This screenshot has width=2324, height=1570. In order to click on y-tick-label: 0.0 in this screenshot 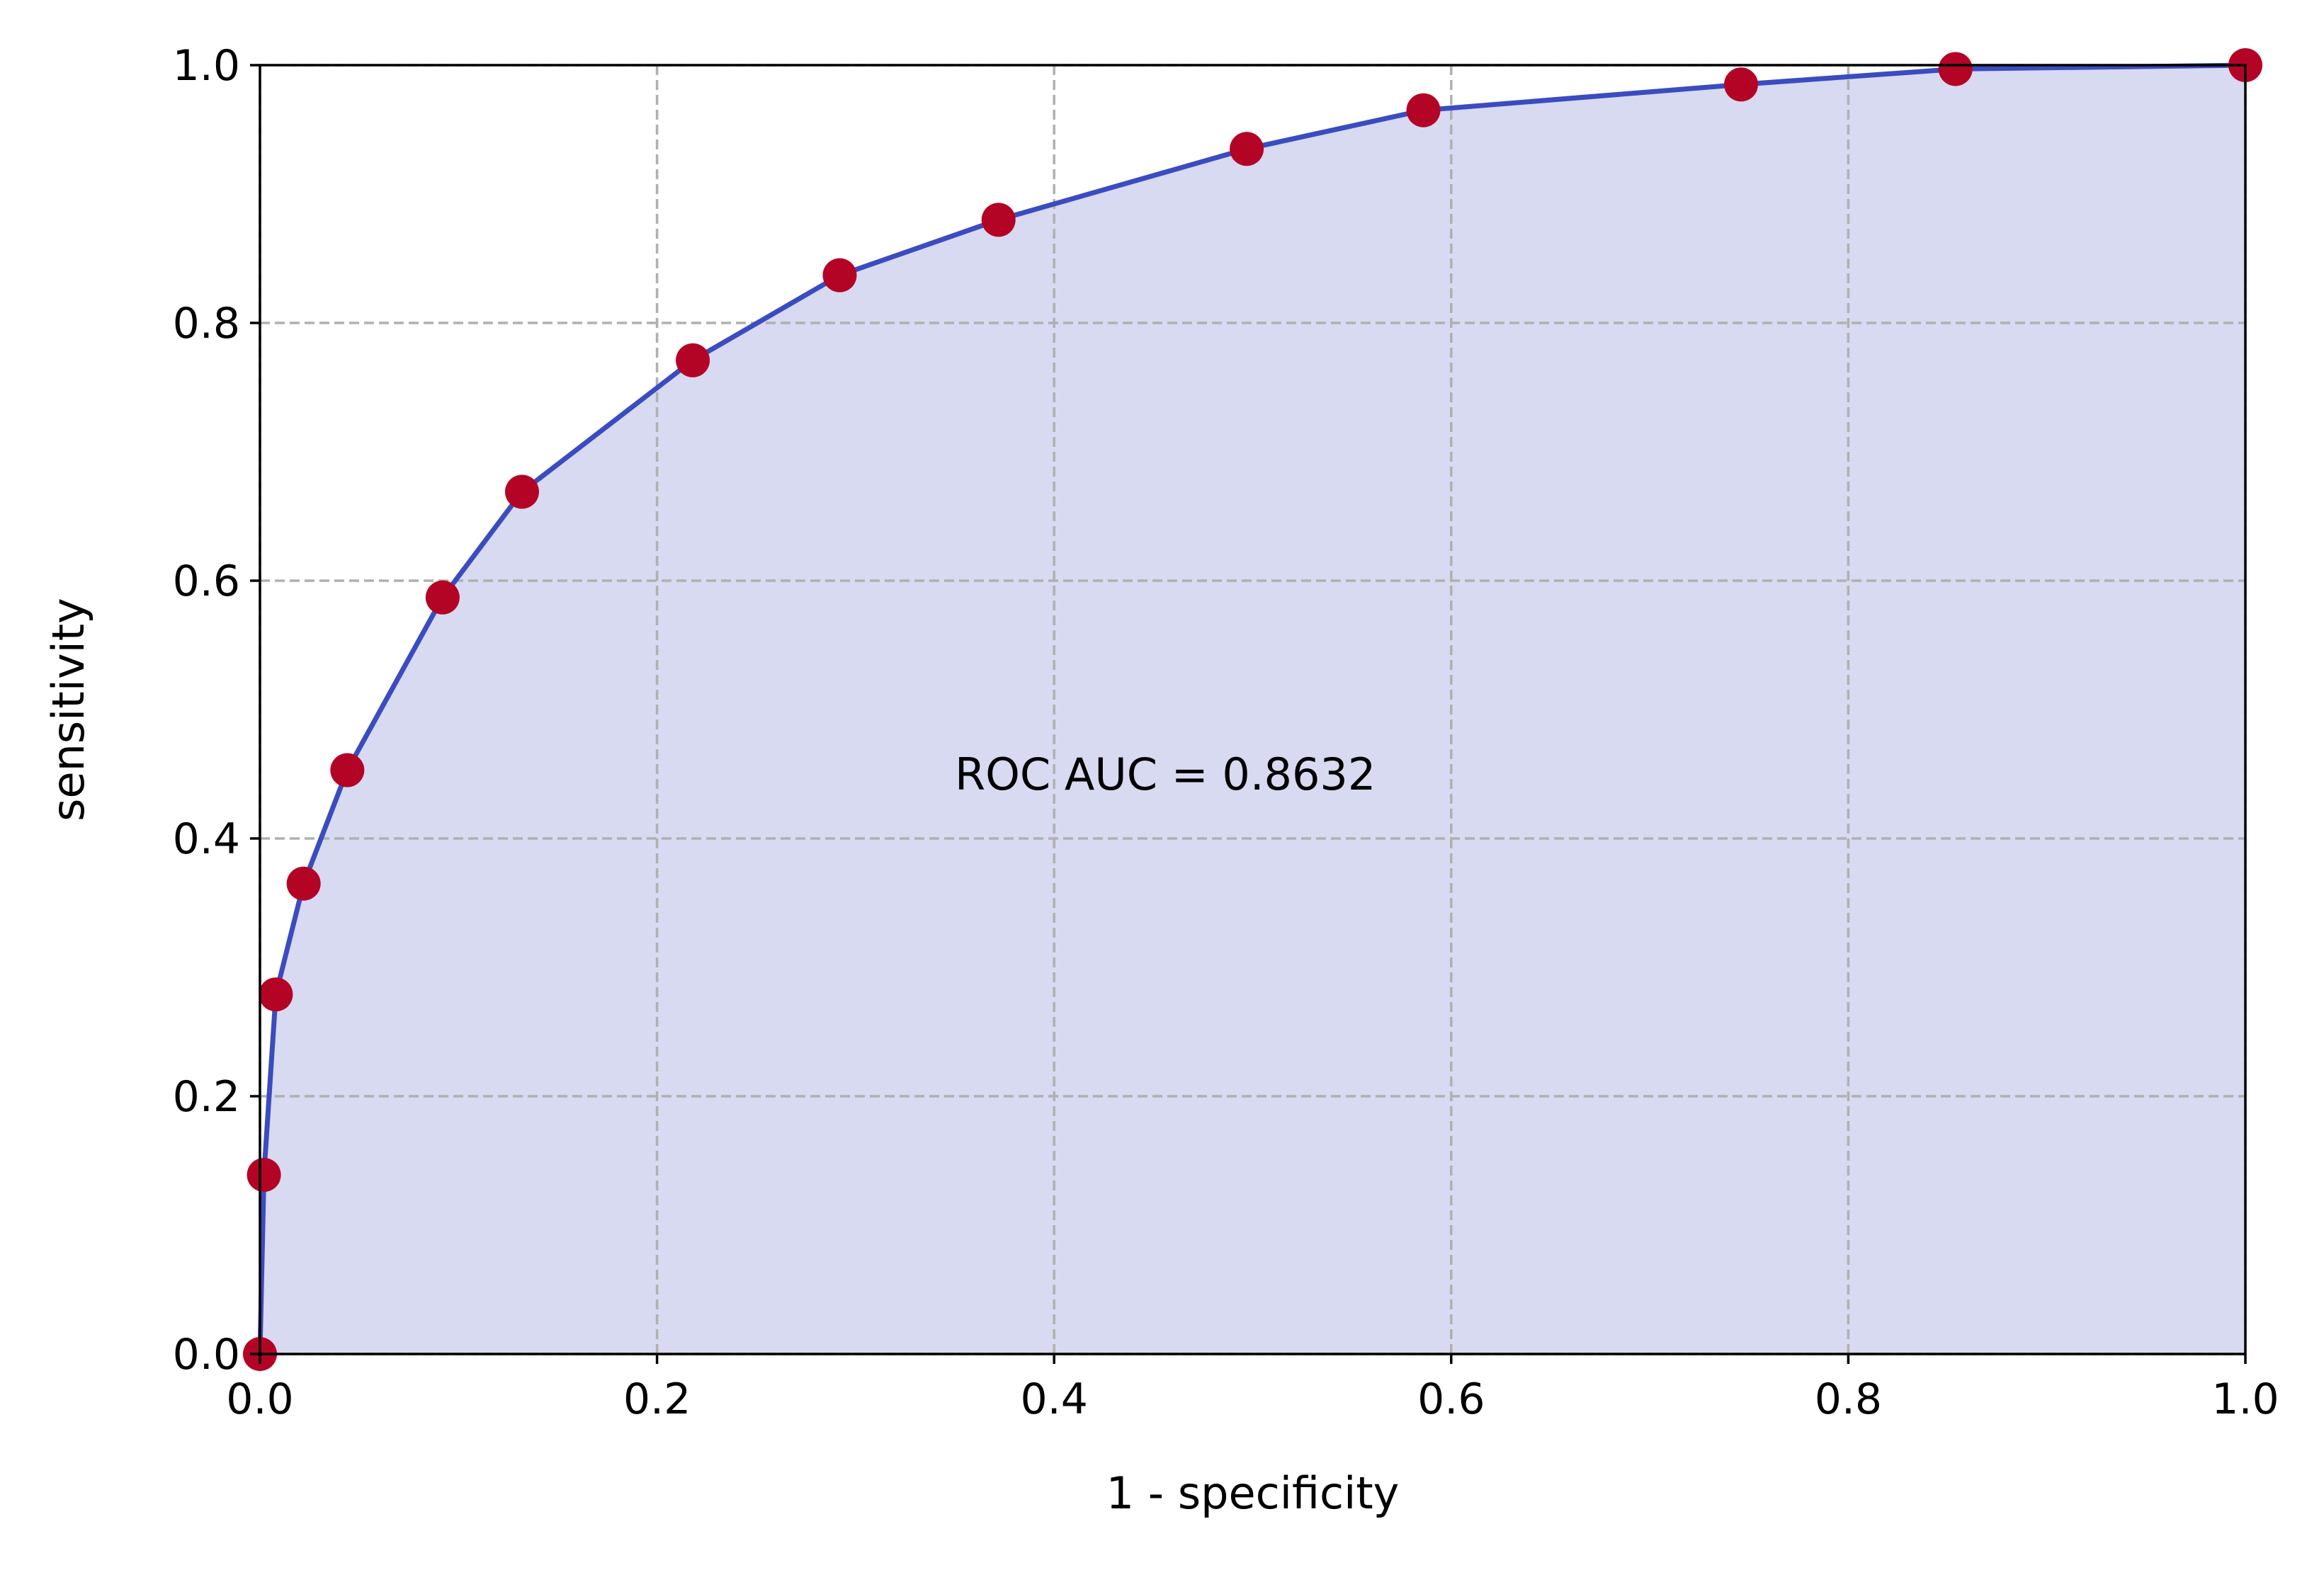, I will do `click(207, 1355)`.